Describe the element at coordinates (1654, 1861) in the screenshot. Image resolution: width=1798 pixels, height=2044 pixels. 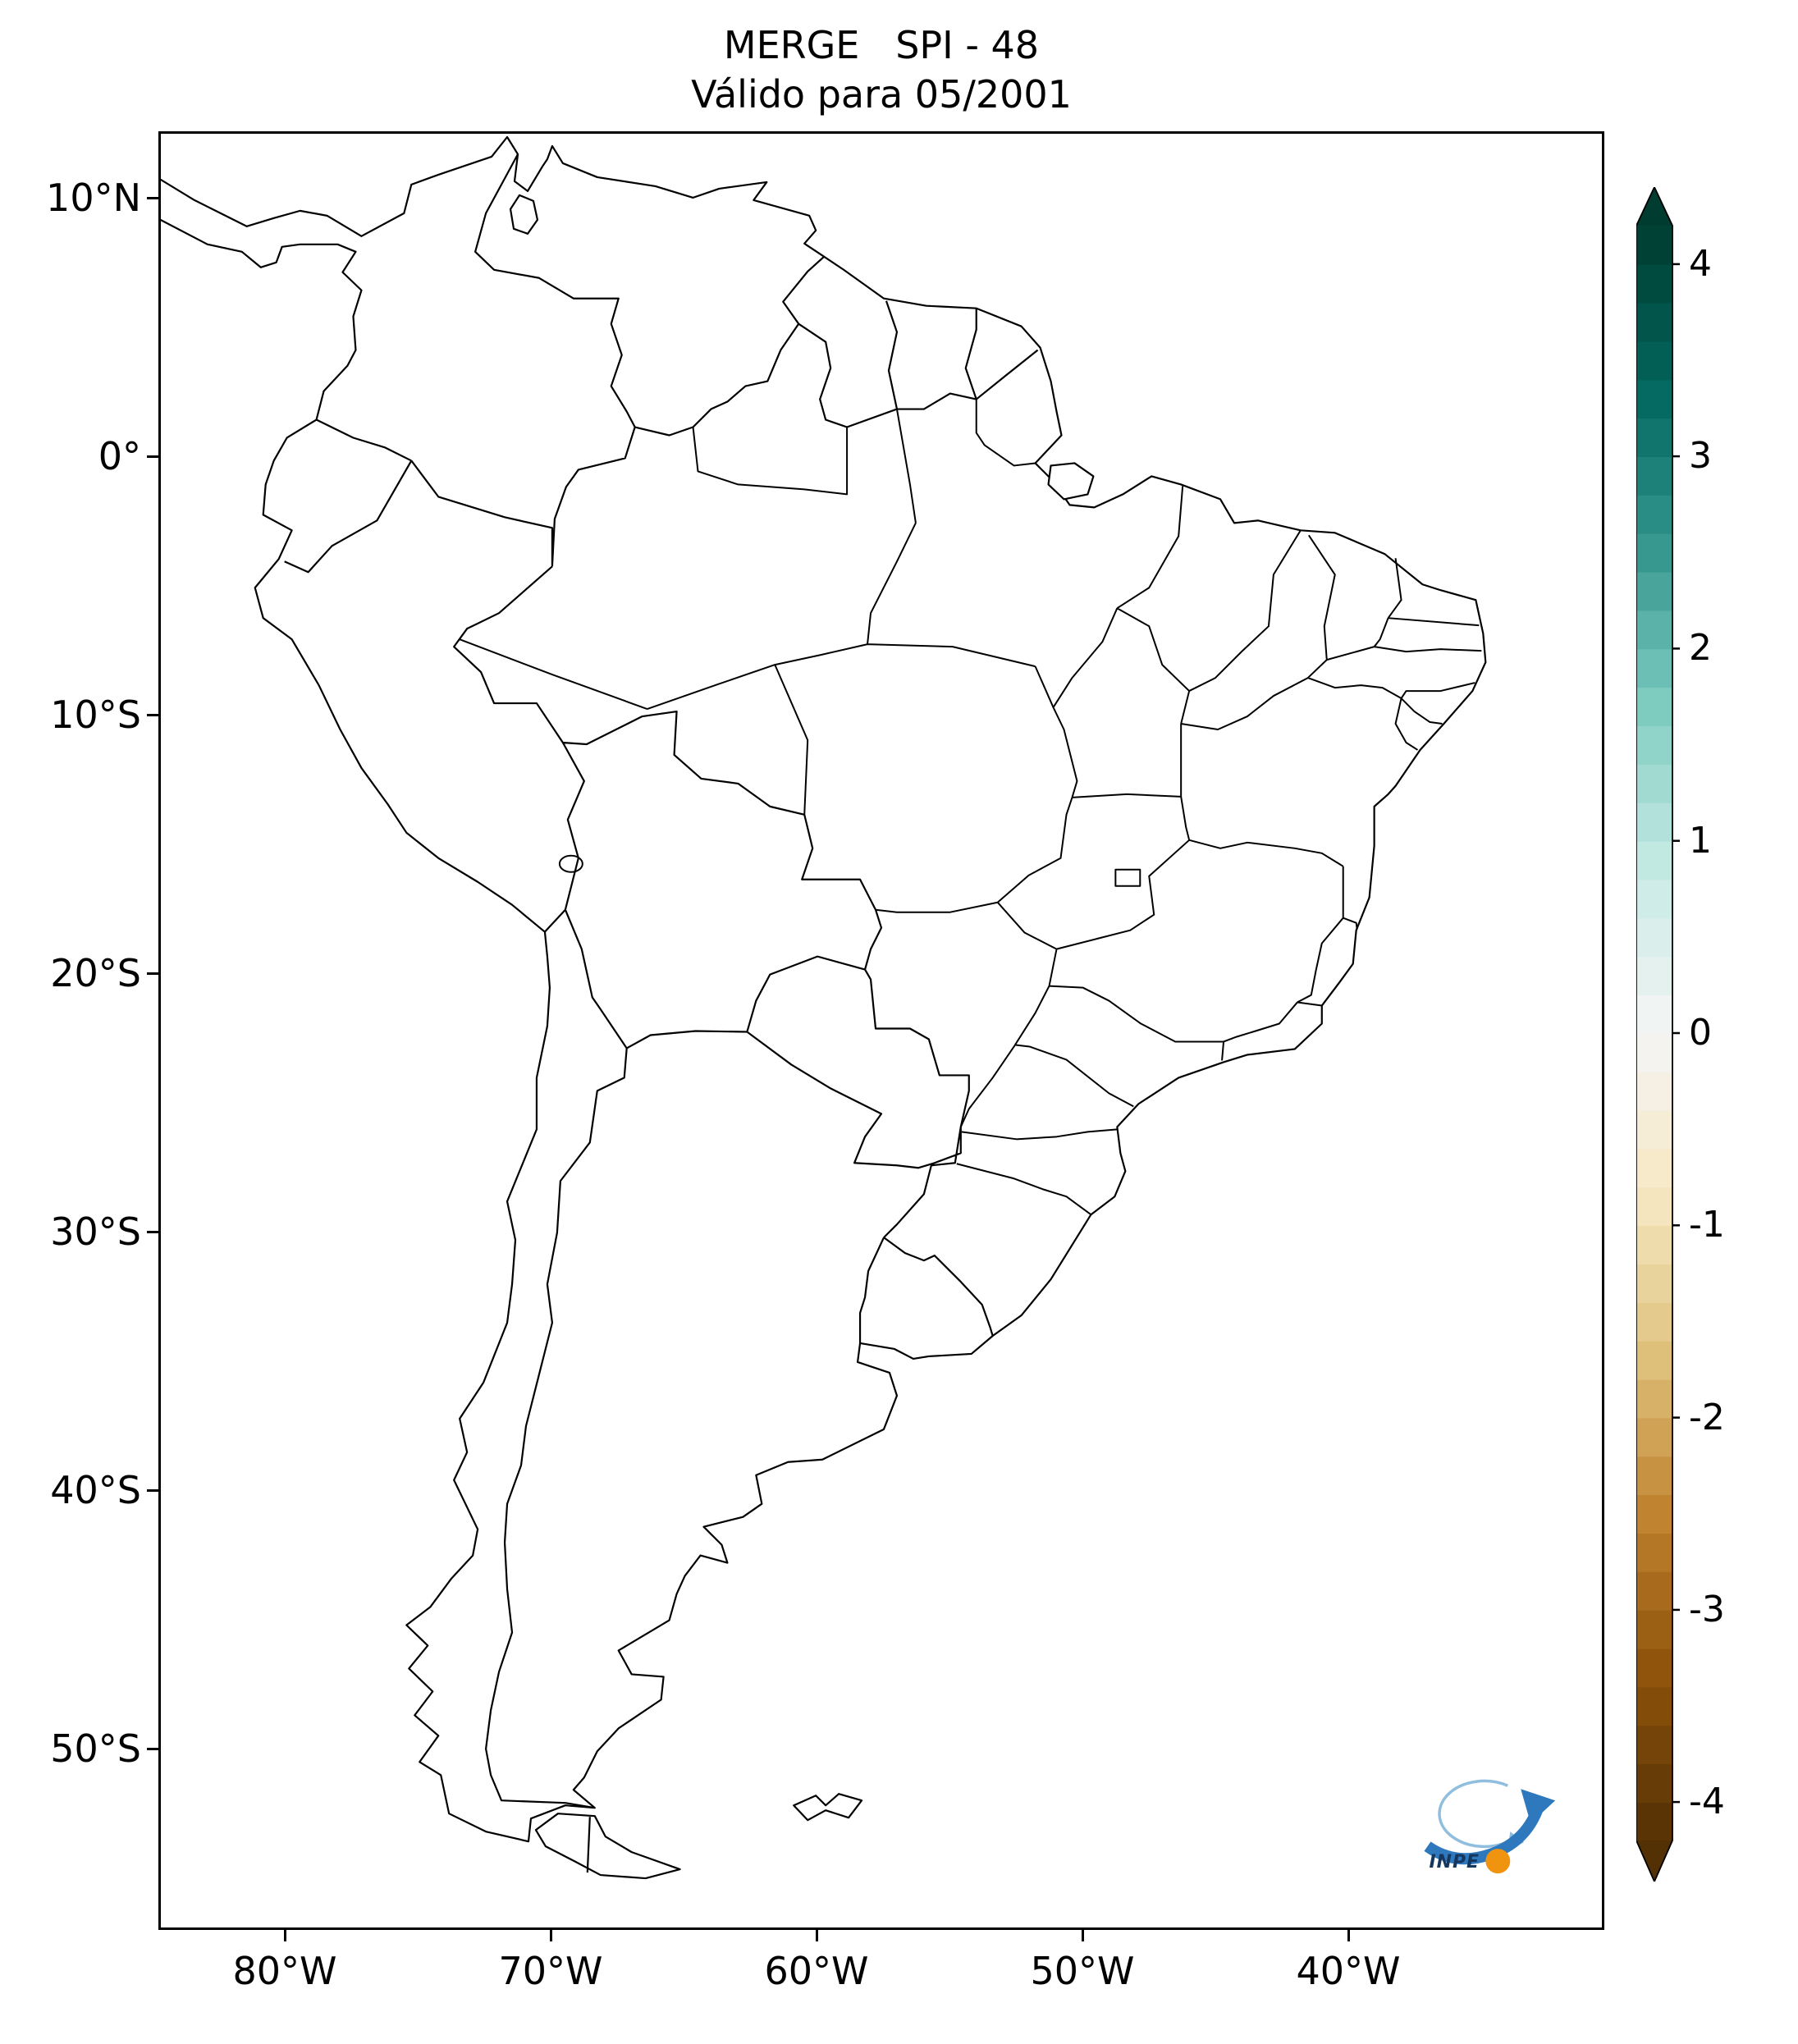
I see `colorbar-bottom-arrow` at that location.